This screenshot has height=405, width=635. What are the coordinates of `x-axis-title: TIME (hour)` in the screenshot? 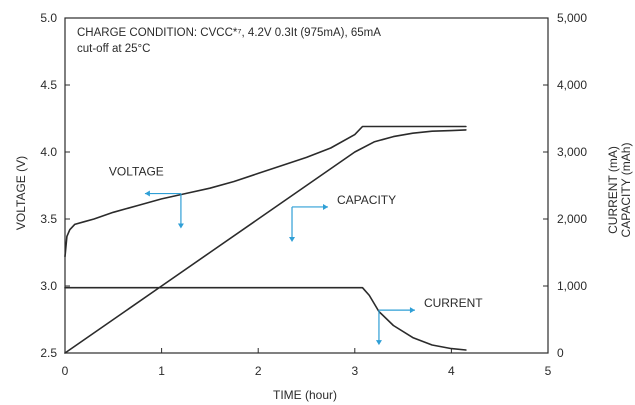 It's located at (305, 395).